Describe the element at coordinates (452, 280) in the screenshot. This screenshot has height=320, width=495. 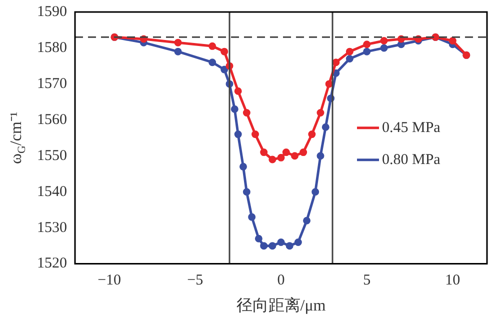
I see `x-tick-label: 10` at that location.